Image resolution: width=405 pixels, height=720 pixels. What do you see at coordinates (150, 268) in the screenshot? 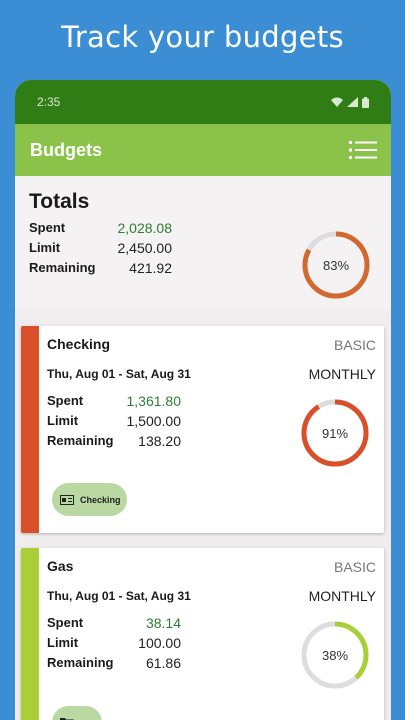
I see `remaining-value: 421.92` at bounding box center [150, 268].